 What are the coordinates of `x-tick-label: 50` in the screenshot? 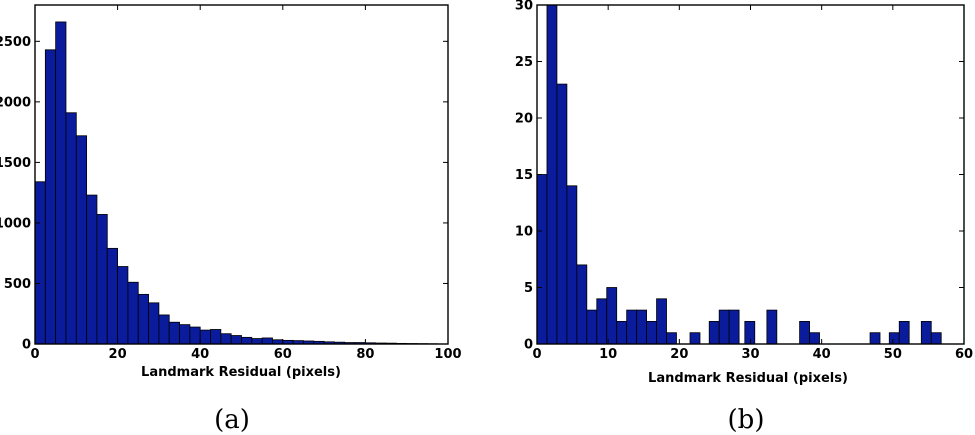 It's located at (893, 354).